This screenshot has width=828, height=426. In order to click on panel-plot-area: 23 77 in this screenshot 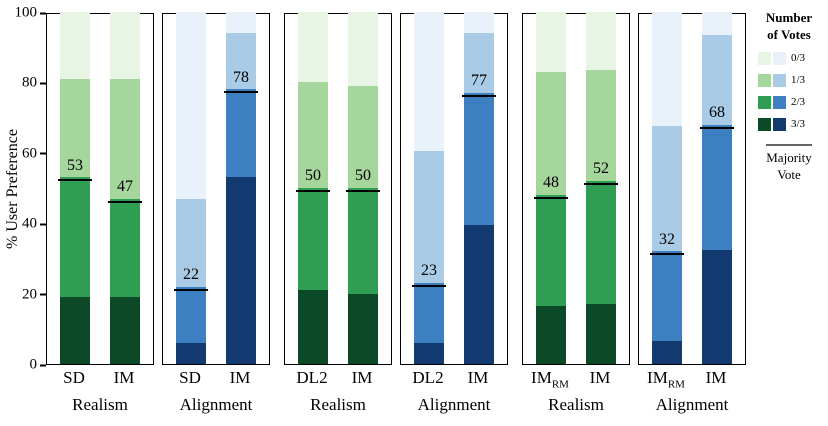, I will do `click(454, 188)`.